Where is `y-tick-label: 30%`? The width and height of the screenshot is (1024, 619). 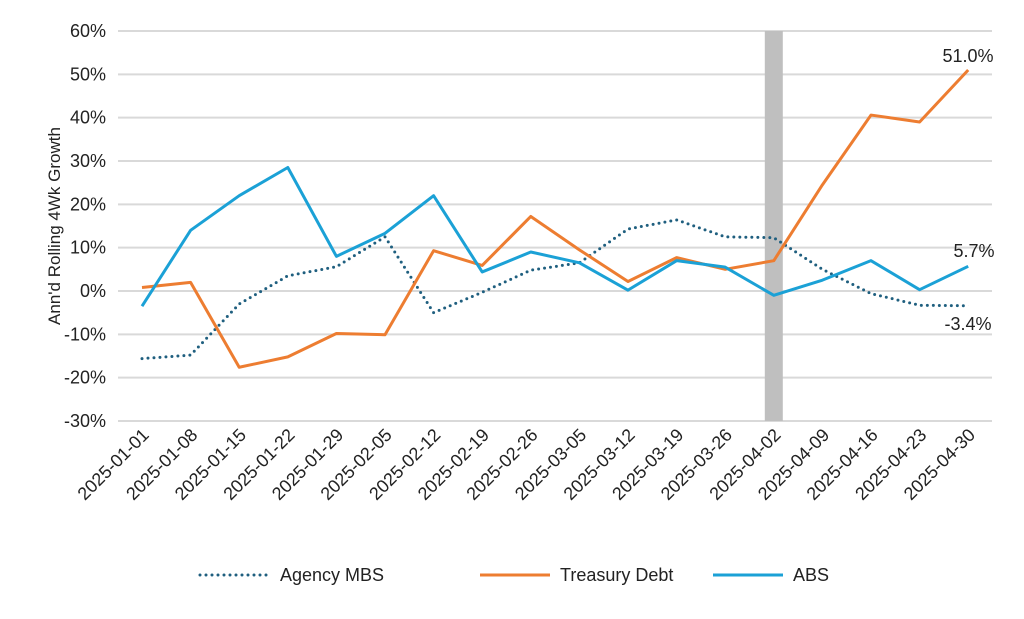
y-tick-label: 30% is located at coordinates (88, 161).